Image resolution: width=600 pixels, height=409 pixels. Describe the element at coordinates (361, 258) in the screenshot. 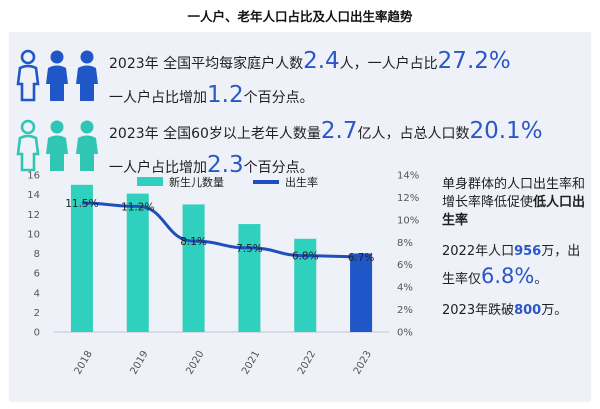

I see `birth-rate-label: 6.7%` at that location.